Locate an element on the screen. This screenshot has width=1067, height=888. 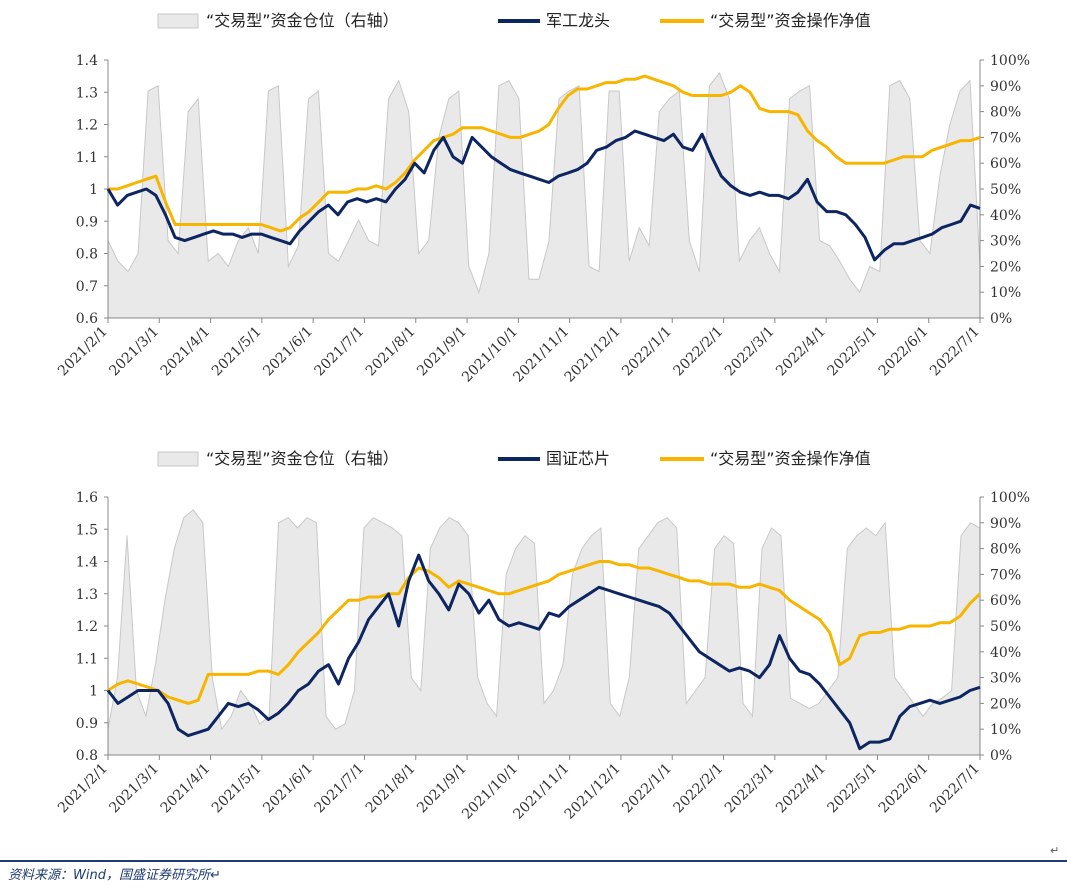
series-line-navy is located at coordinates (543, 195).